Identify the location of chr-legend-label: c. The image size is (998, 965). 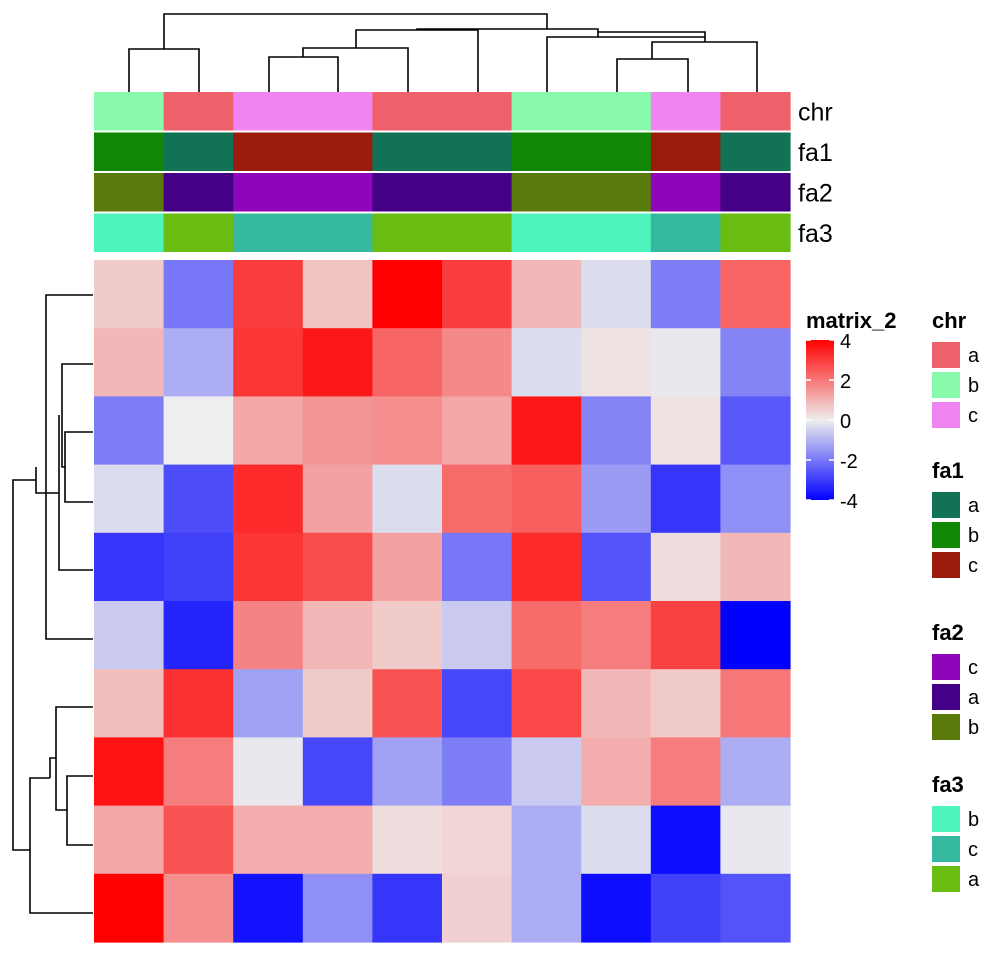
(973, 416).